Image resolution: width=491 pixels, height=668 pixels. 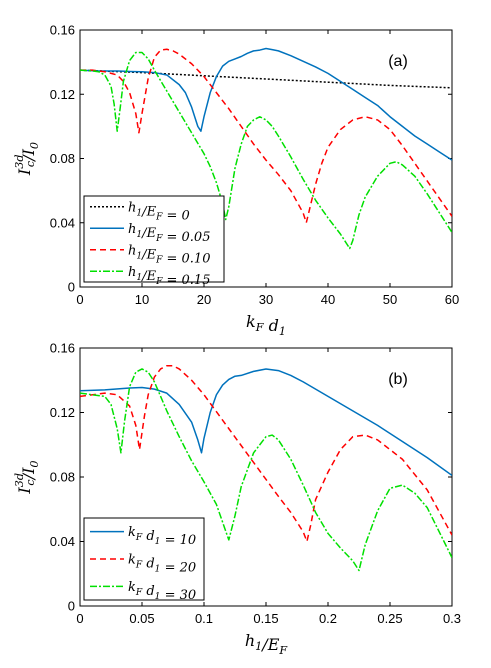 What do you see at coordinates (452, 299) in the screenshot?
I see `x-tick-label: 60` at bounding box center [452, 299].